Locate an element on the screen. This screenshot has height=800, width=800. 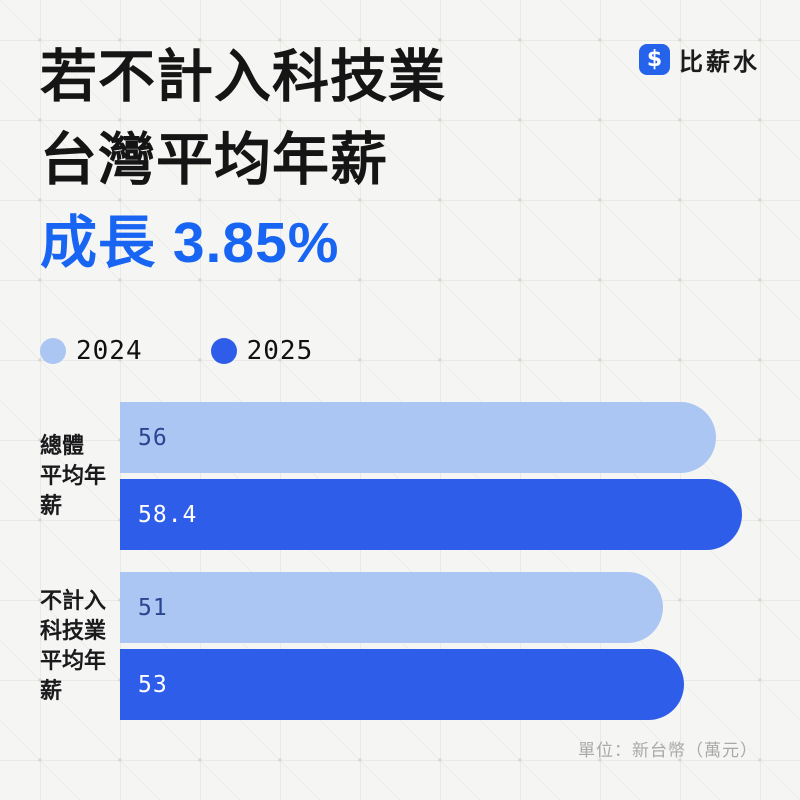
unit-note: 單位：新台幣（萬元） is located at coordinates (668, 750).